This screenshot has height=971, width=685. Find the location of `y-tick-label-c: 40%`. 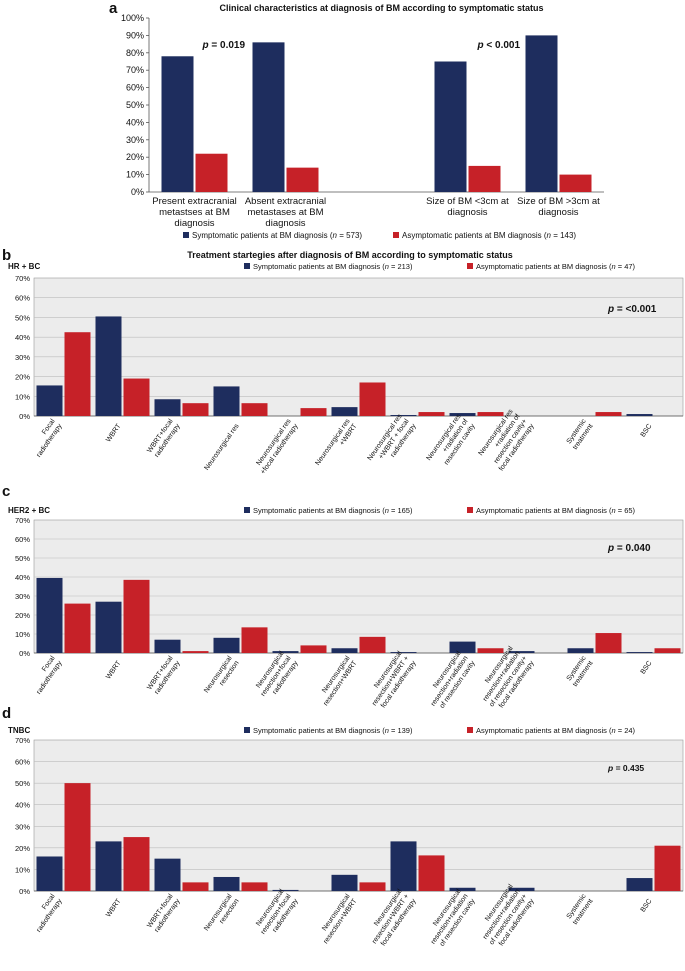

y-tick-label-c: 40% is located at coordinates (22, 577).